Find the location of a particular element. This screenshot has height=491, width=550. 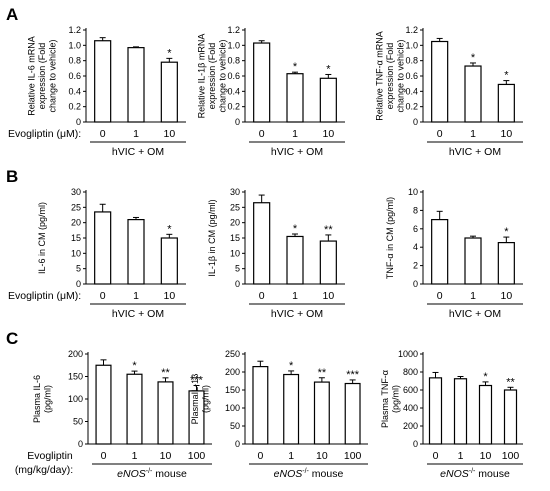

chart1-y-tick-label: 1.2 is located at coordinates (74, 30).